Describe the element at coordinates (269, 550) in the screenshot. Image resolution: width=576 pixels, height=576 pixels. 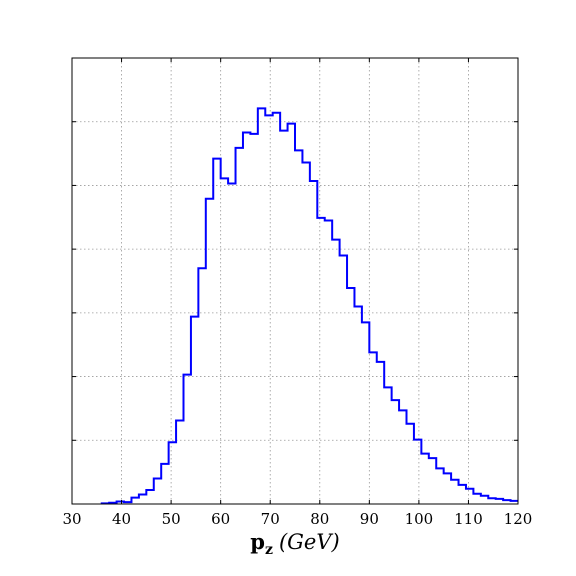
I see `x-axis-label-sub: z` at that location.